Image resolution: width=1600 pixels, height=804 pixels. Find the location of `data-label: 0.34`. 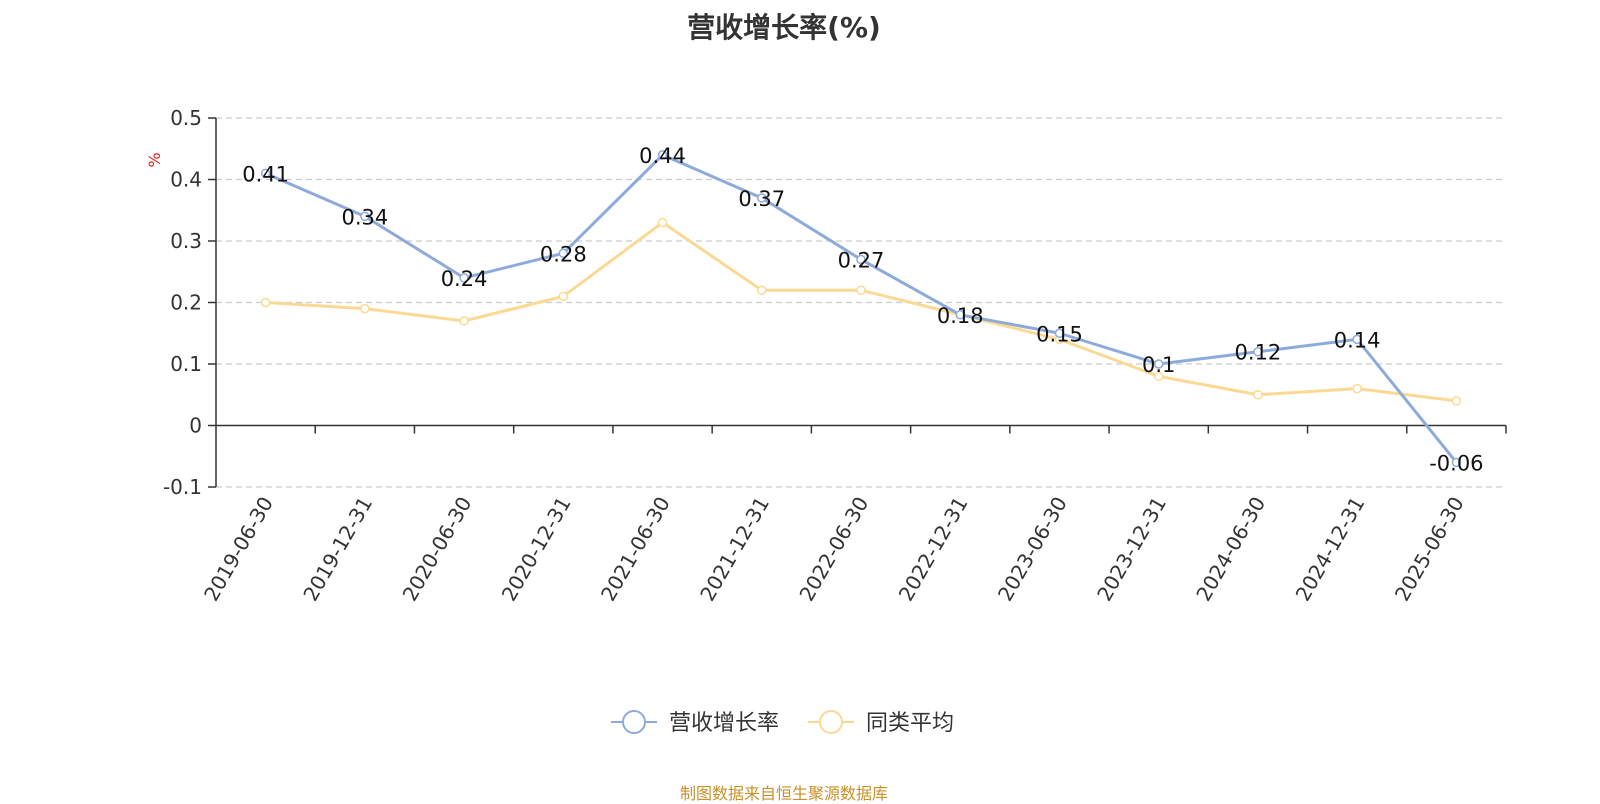

data-label: 0.34 is located at coordinates (364, 217).